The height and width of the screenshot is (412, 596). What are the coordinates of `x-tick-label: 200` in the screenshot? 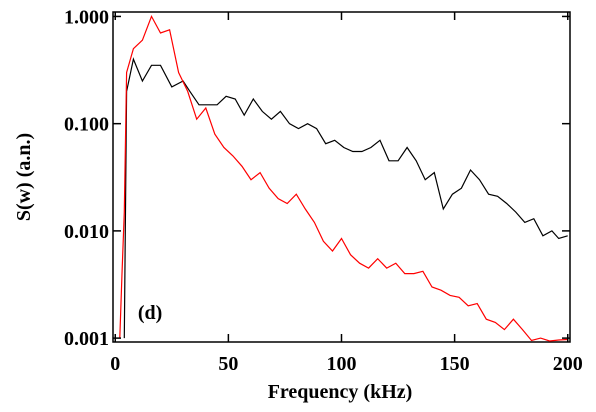 It's located at (568, 364).